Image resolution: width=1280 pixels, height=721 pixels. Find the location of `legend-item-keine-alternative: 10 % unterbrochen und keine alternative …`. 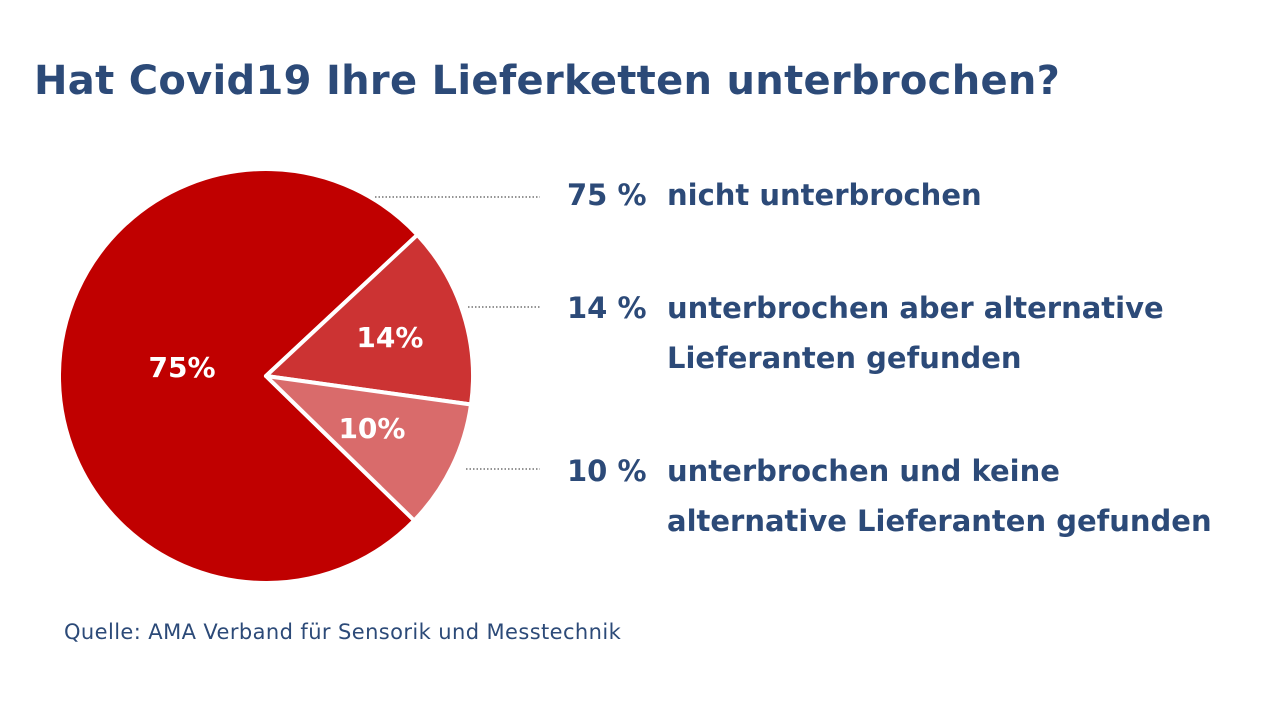

legend-item-keine-alternative: 10 % unterbrochen und keine alternative … is located at coordinates (889, 496).